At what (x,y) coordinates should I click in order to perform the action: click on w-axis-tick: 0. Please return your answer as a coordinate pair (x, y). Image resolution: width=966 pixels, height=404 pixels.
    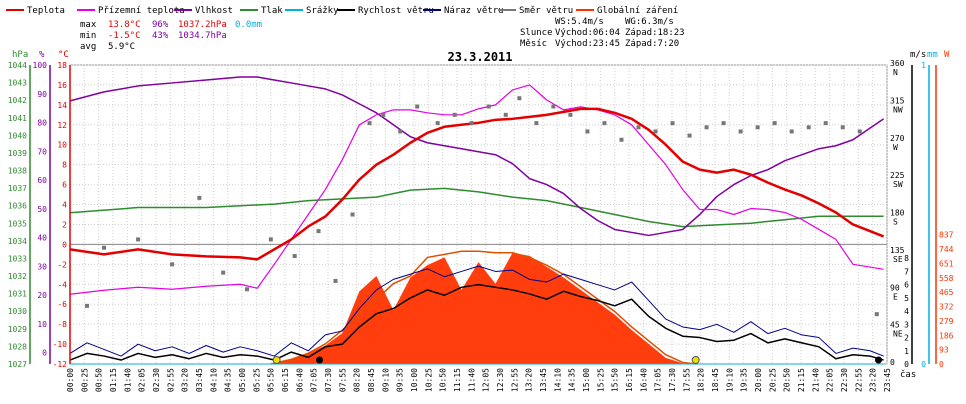
    Looking at the image, I should click on (941, 364).